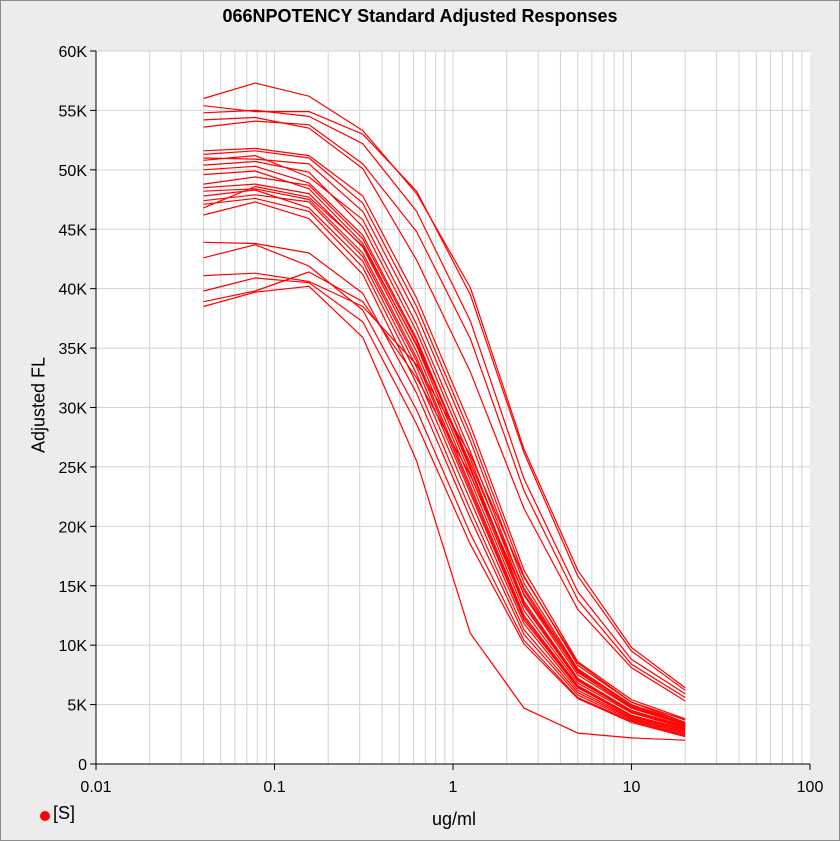 The height and width of the screenshot is (841, 840). What do you see at coordinates (73, 468) in the screenshot?
I see `y-tick-label: 25K` at bounding box center [73, 468].